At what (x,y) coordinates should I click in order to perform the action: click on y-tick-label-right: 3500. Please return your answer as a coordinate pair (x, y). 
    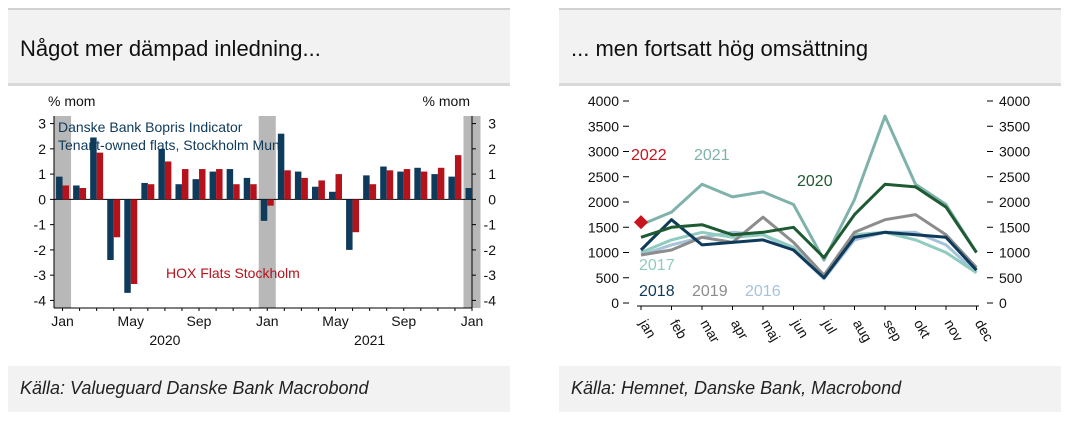
    Looking at the image, I should click on (1014, 126).